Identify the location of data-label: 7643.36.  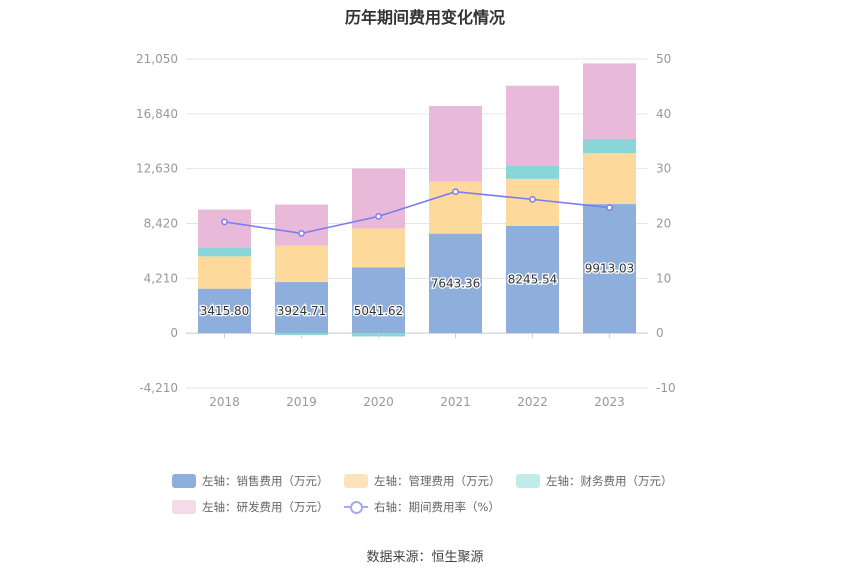
(456, 283).